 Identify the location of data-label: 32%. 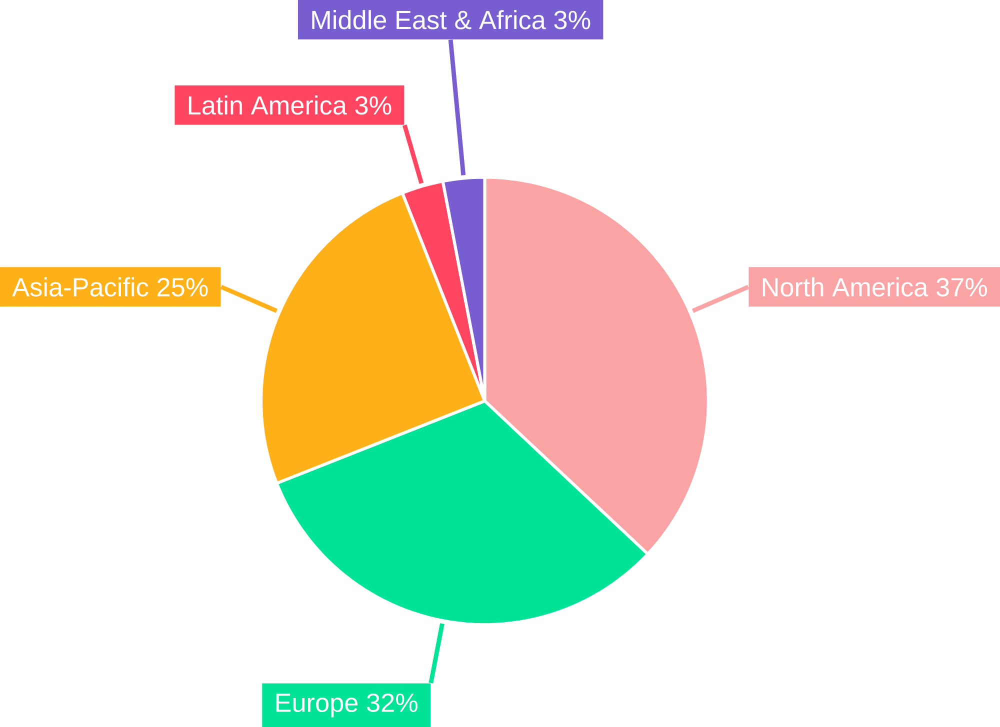
(392, 702).